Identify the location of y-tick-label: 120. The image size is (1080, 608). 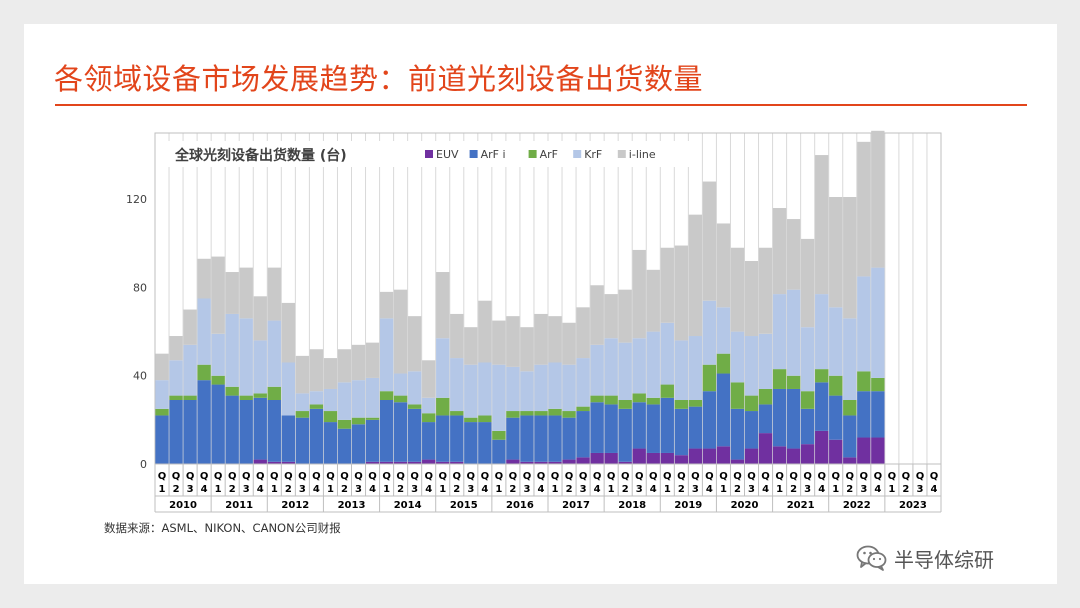
(136, 199).